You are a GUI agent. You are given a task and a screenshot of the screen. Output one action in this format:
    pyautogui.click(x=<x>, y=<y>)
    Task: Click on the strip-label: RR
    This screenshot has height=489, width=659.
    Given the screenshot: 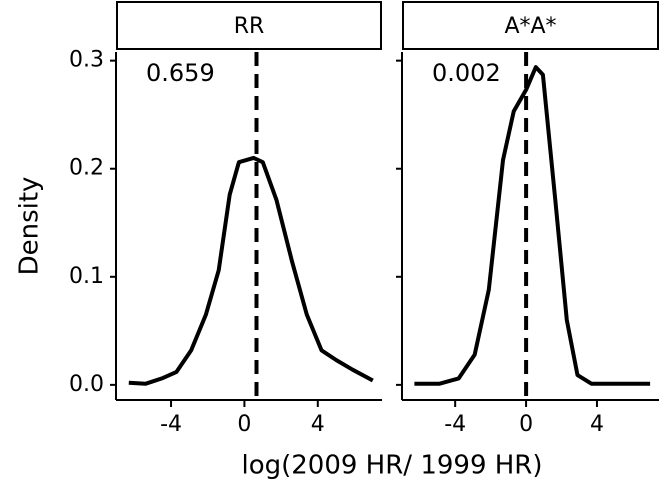 What is the action you would take?
    pyautogui.click(x=249, y=26)
    